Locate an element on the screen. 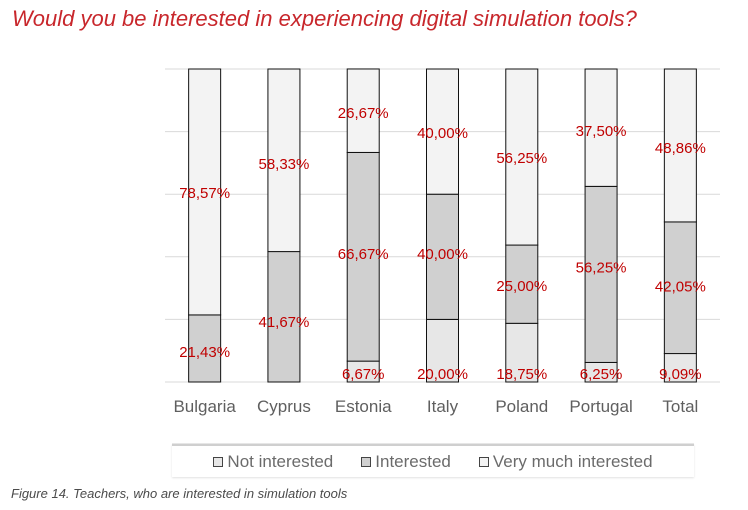 This screenshot has width=748, height=510. x-tick-label-portugal: Portugal is located at coordinates (600, 406).